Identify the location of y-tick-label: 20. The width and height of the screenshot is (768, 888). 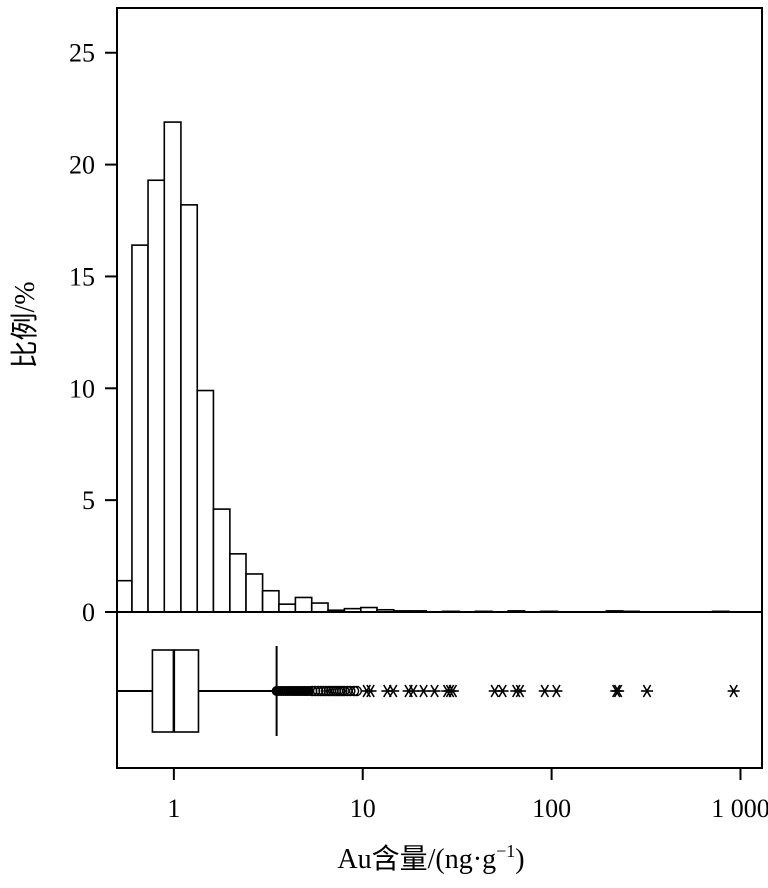
(82, 165).